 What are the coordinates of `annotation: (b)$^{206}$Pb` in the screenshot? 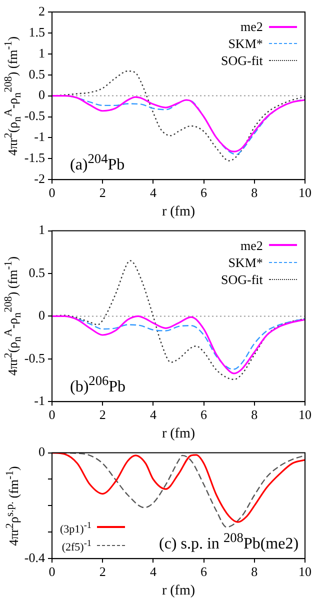 It's located at (98, 384).